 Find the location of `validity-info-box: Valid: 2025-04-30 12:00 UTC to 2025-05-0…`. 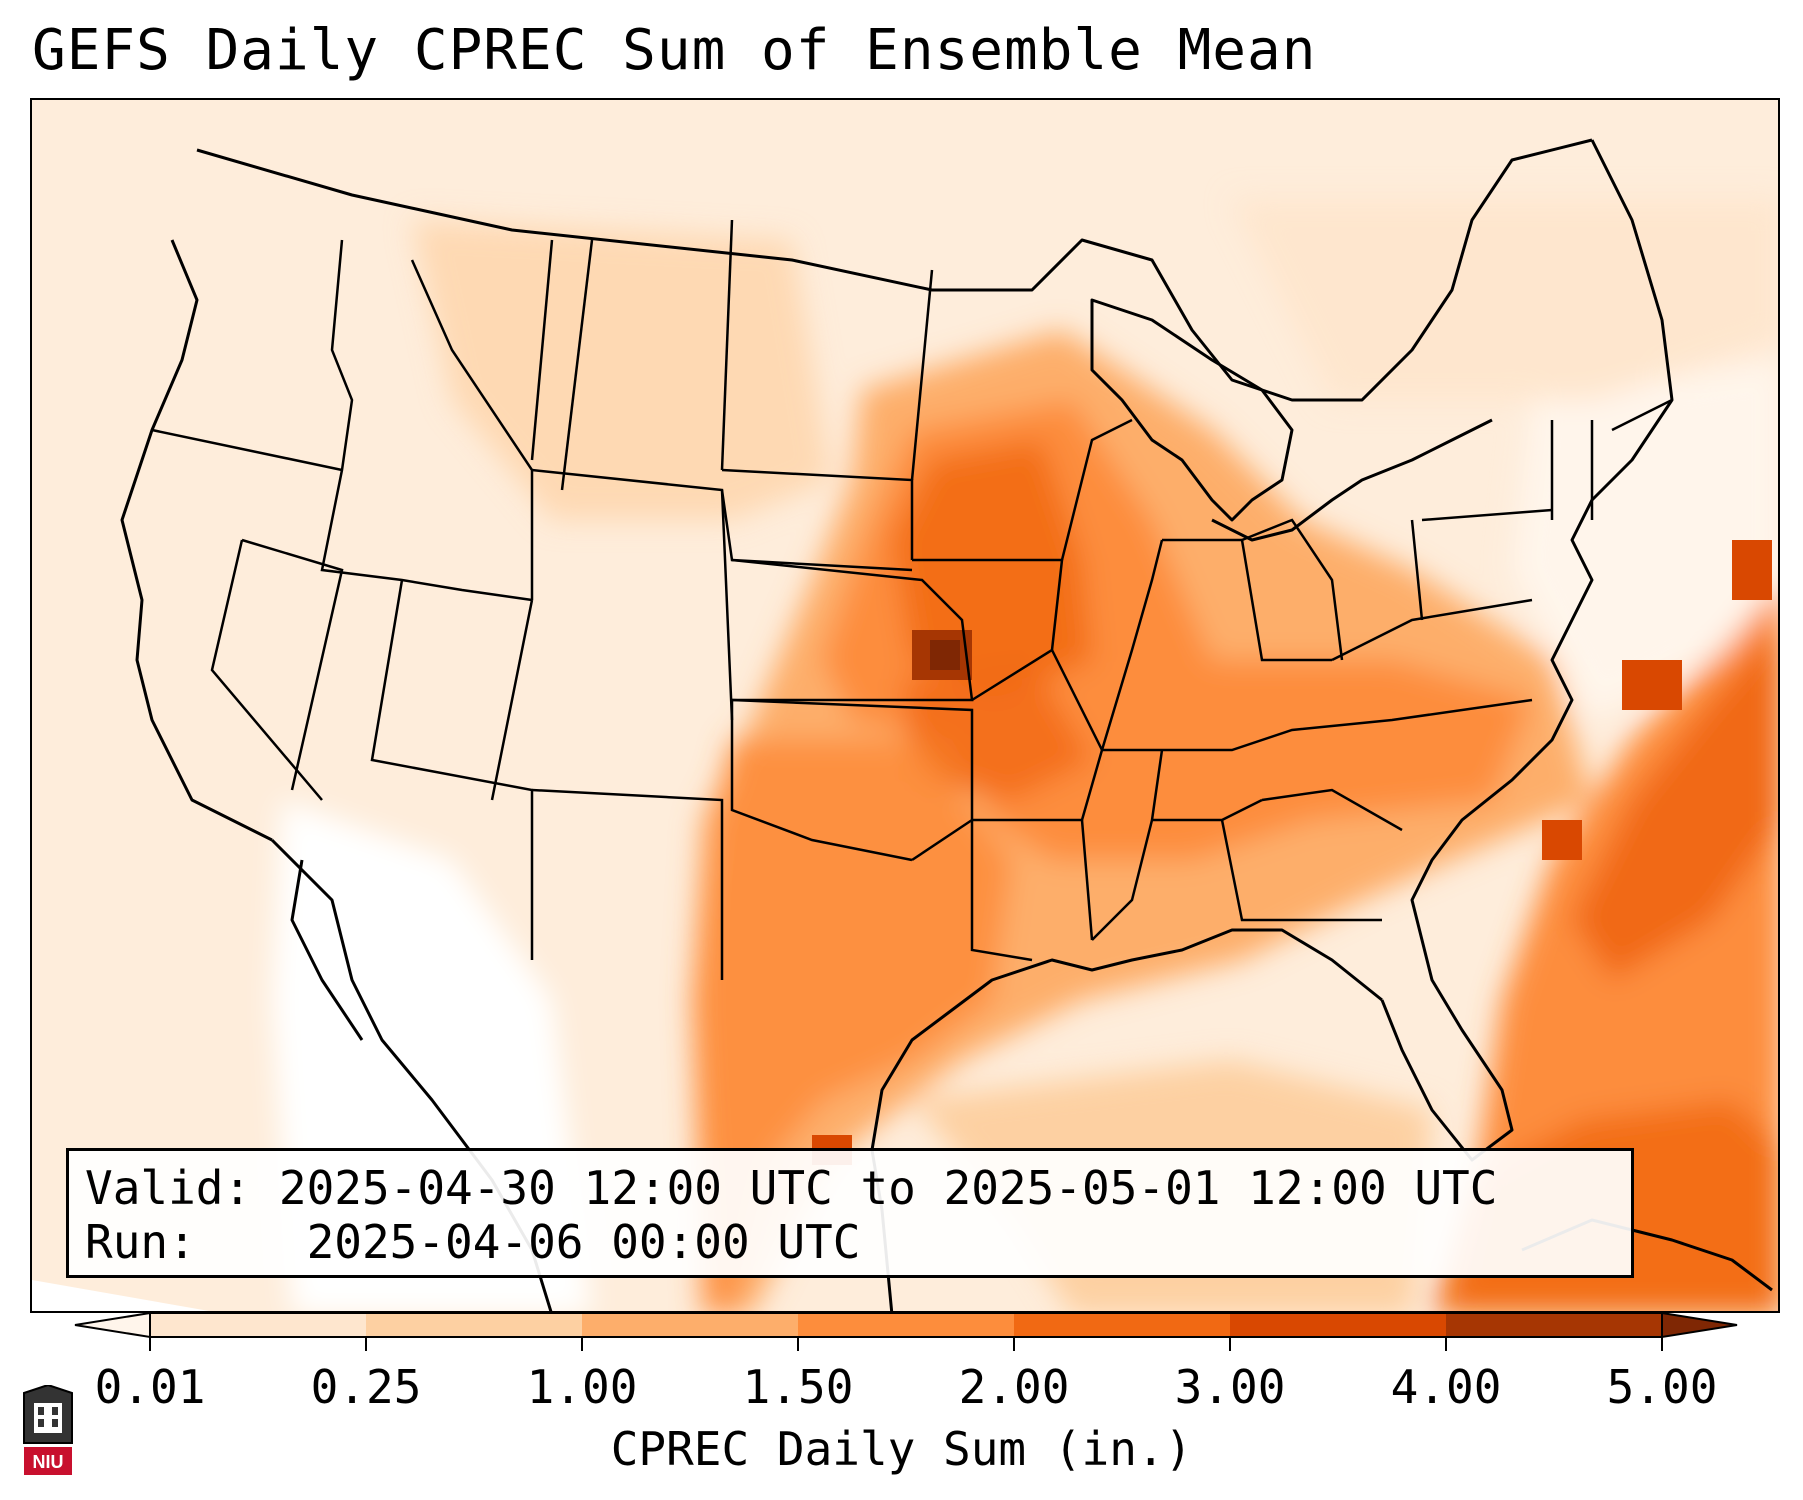

validity-info-box: Valid: 2025-04-30 12:00 UTC to 2025-05-0… is located at coordinates (850, 1213).